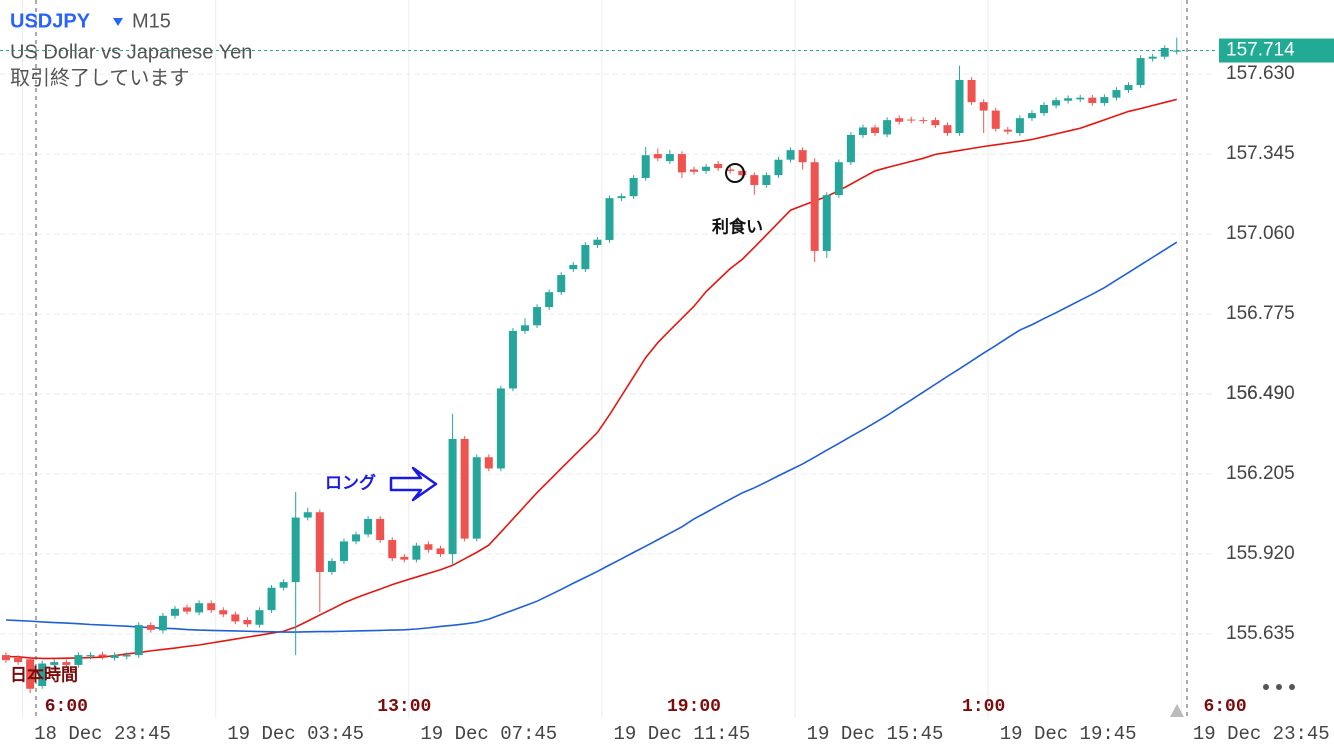  What do you see at coordinates (66, 707) in the screenshot?
I see `jst-tick-label: 6:00` at bounding box center [66, 707].